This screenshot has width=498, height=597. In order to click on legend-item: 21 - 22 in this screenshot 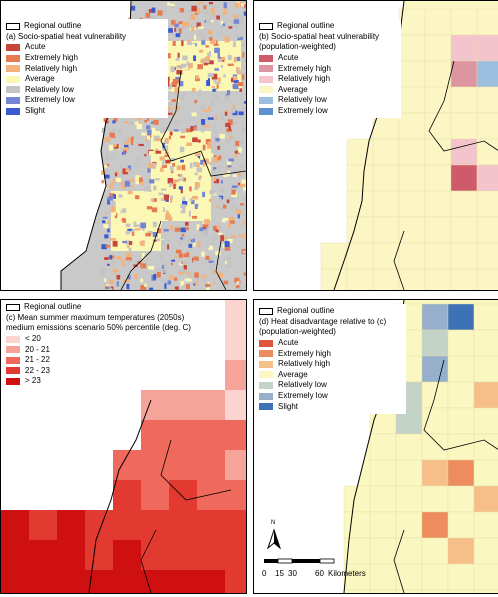, I will do `click(104, 360)`.